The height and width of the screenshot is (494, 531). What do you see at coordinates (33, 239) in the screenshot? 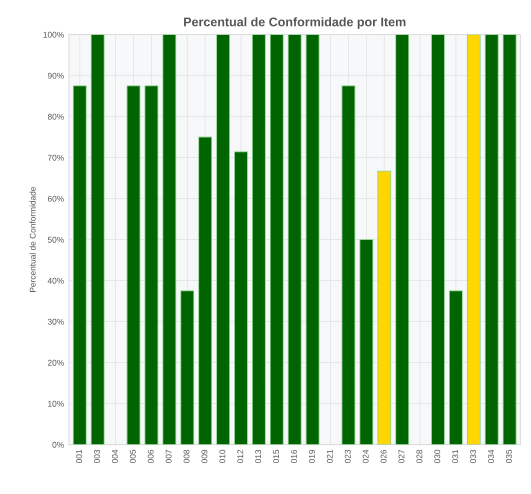
I see `y-axis-title: Percentual de Conformidade` at bounding box center [33, 239].